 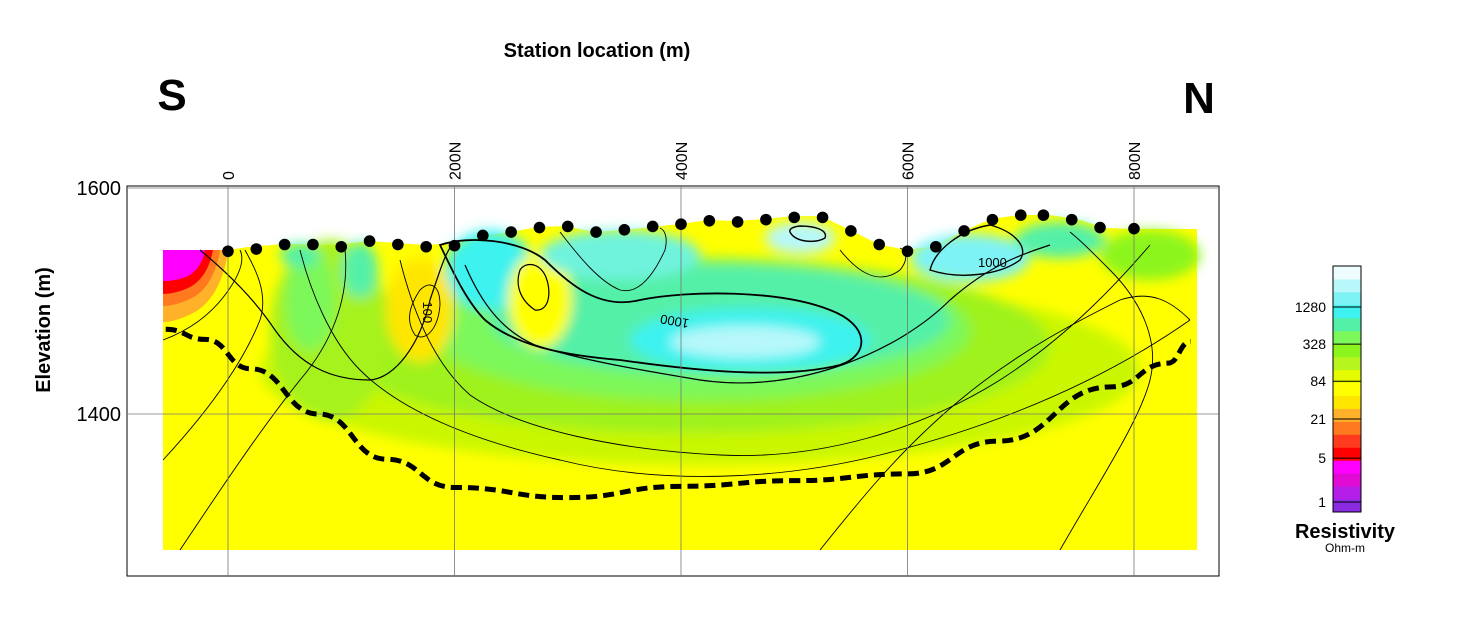 What do you see at coordinates (195, 286) in the screenshot?
I see `conductive-anomaly` at bounding box center [195, 286].